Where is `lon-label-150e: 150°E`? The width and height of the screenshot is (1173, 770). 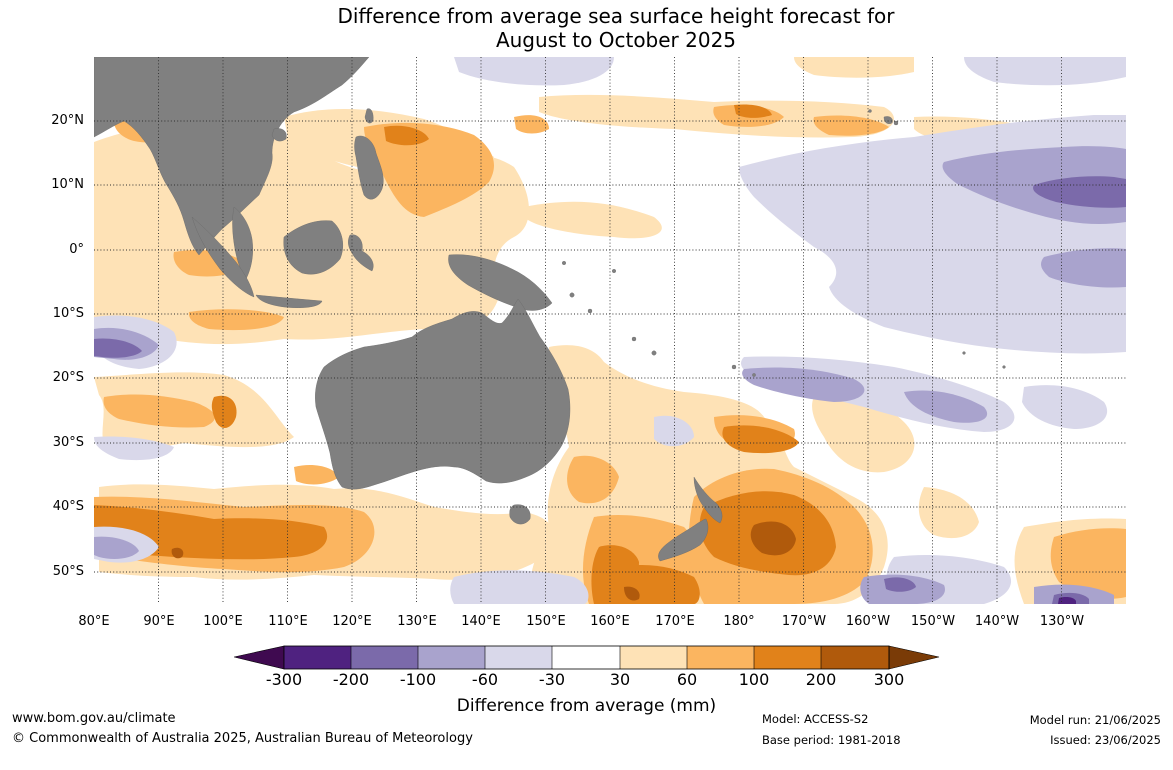
lon-label-150e: 150°E is located at coordinates (546, 621).